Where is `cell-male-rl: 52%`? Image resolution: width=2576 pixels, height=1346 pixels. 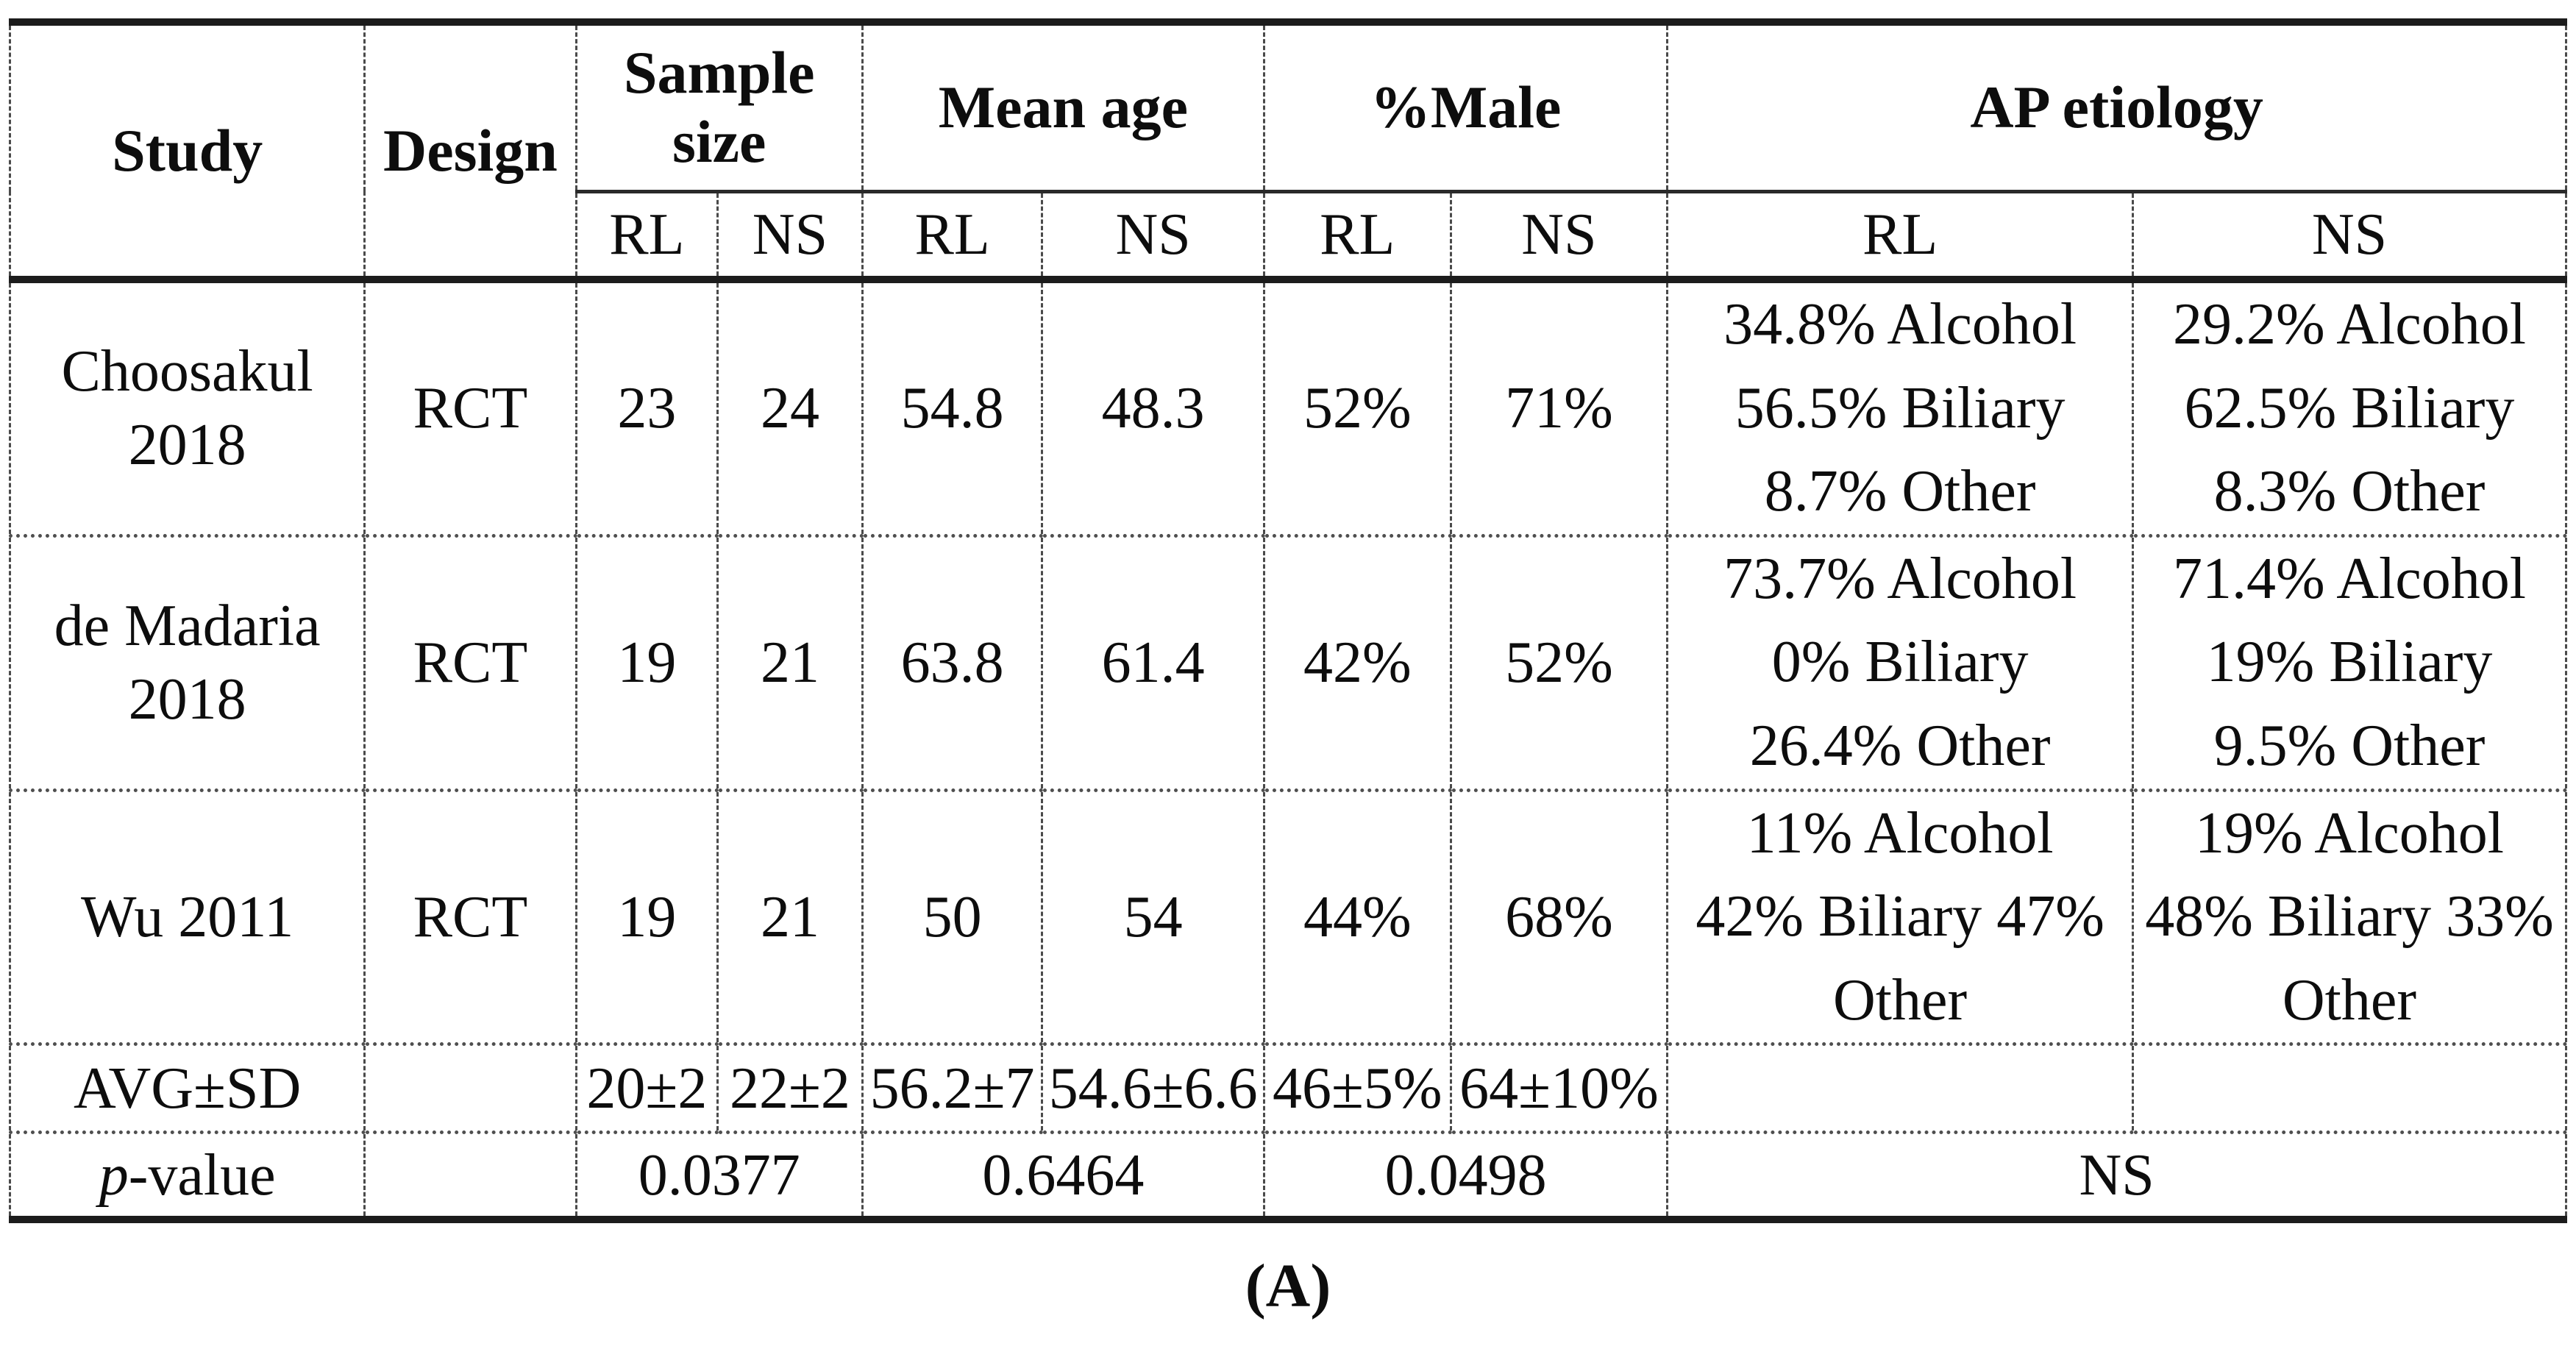 cell-male-rl: 52% is located at coordinates (1357, 409).